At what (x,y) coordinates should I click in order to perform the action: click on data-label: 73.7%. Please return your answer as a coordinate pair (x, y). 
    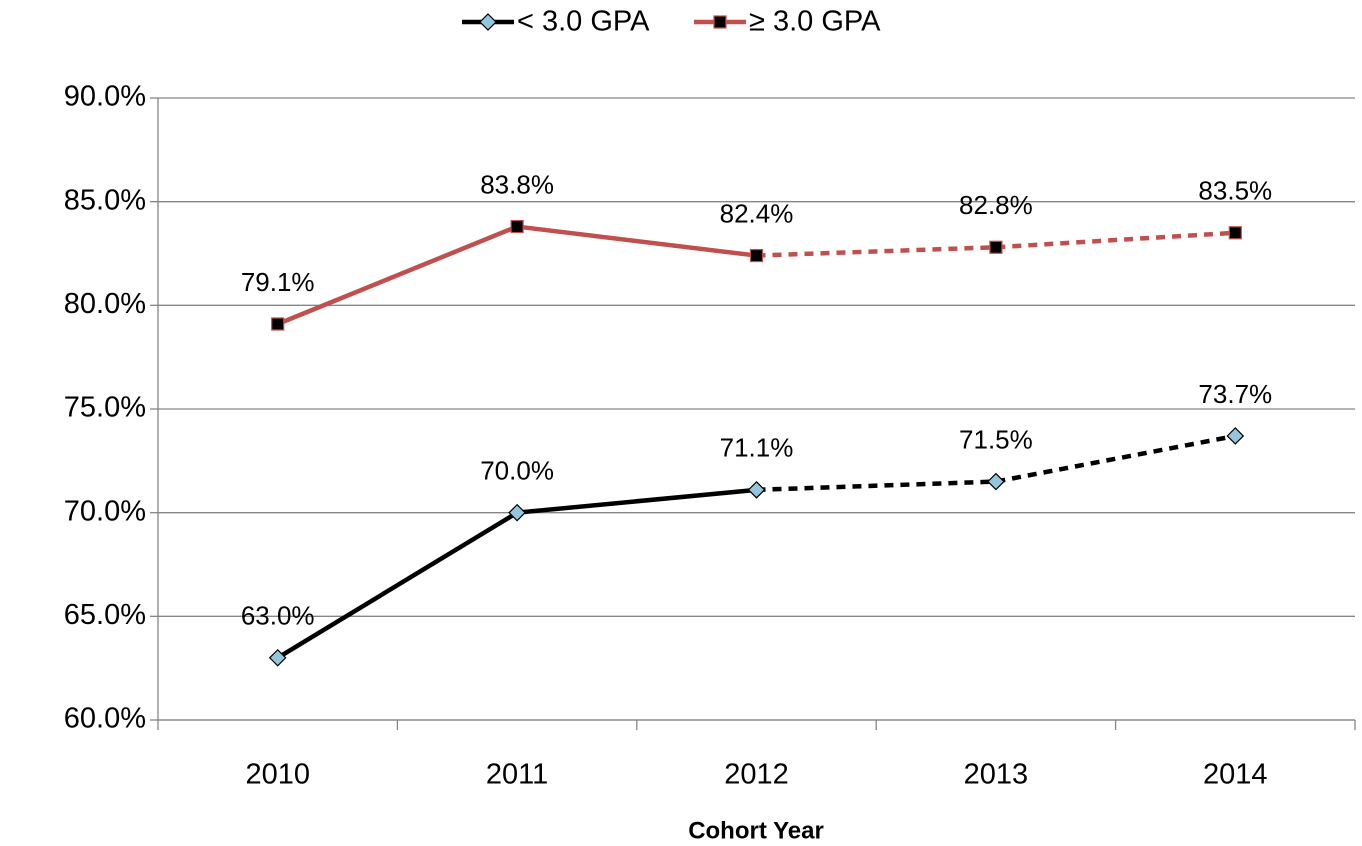
    Looking at the image, I should click on (1235, 394).